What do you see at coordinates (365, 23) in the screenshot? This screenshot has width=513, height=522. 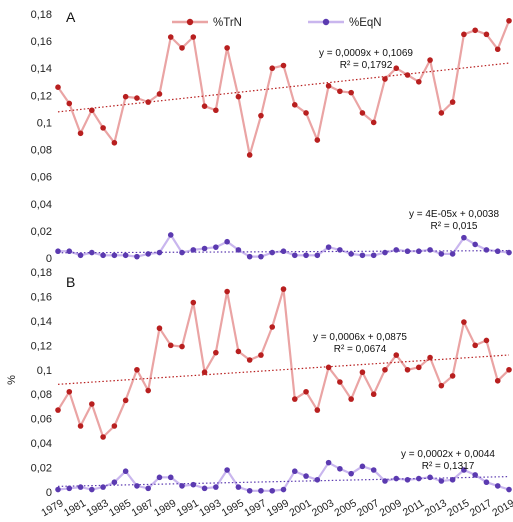 I see `legend-eqn-label: %EqN` at bounding box center [365, 23].